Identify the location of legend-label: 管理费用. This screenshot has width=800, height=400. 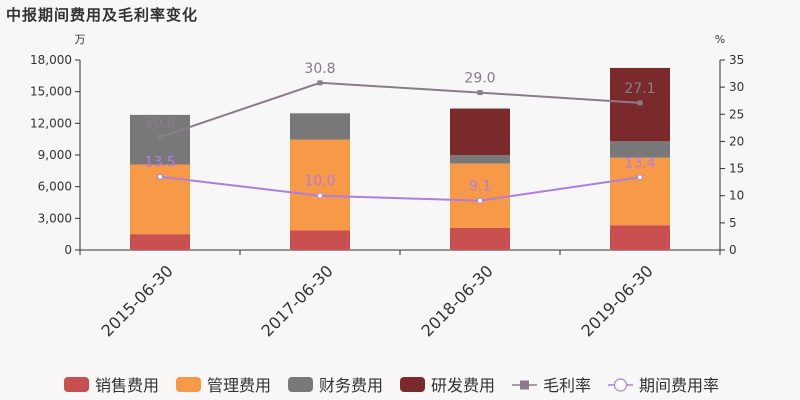
(239, 385).